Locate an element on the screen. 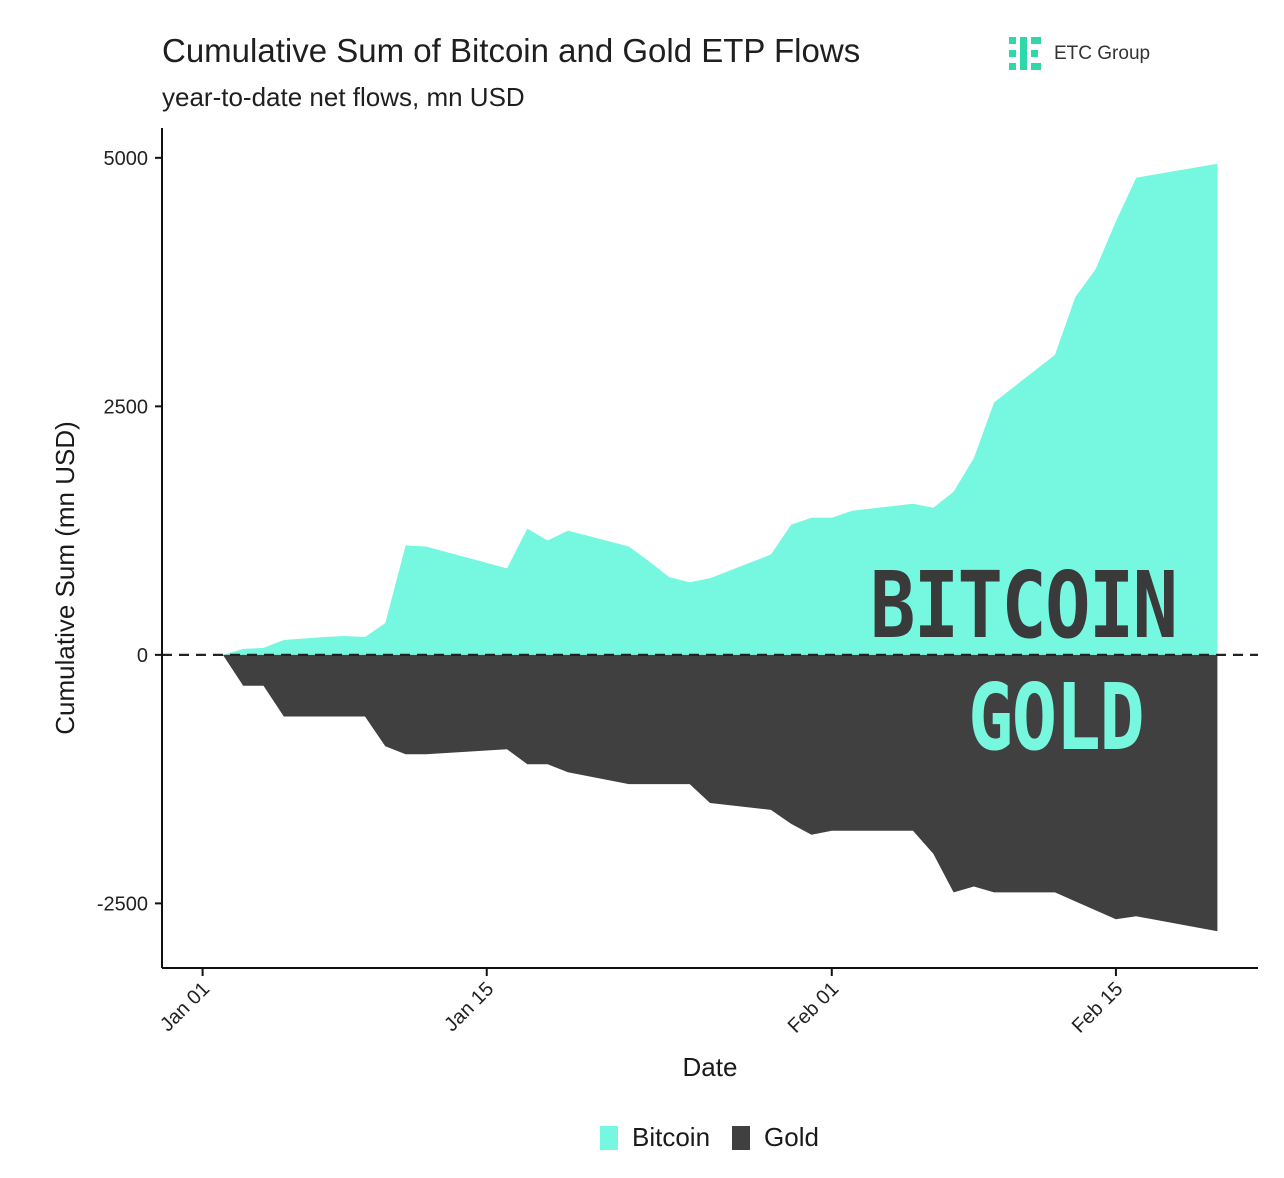  legend-swatch-bitcoin is located at coordinates (609, 1137).